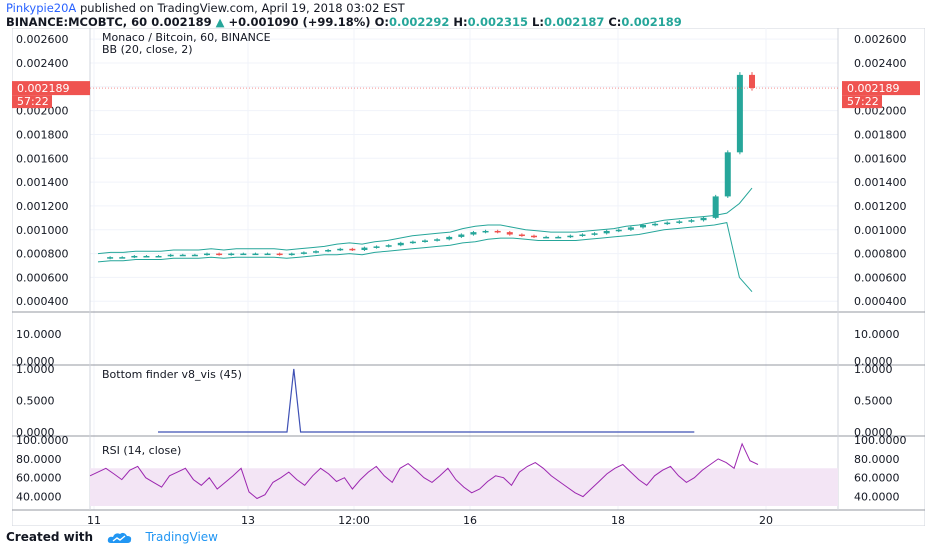 Image resolution: width=932 pixels, height=550 pixels. I want to click on x-tick-label: 12:00, so click(354, 520).